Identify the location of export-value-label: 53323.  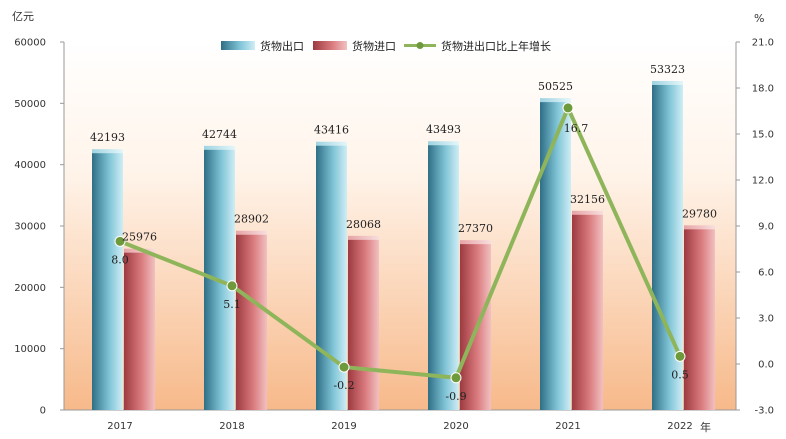
(667, 69).